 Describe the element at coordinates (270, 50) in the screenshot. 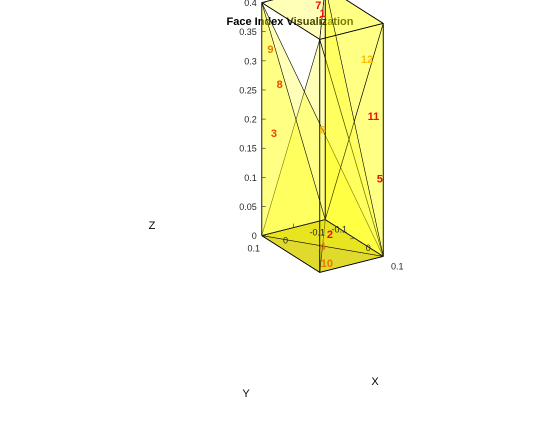

I see `face-label: 9` at that location.